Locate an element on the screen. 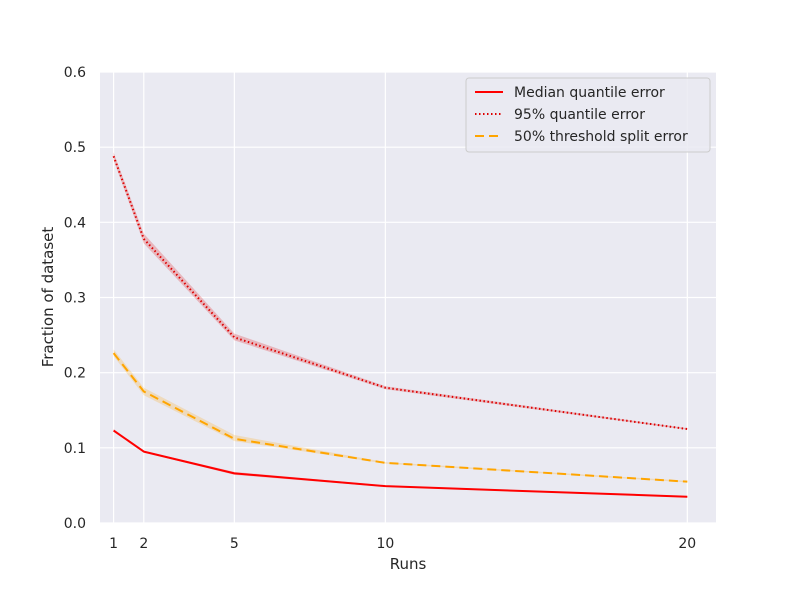 The height and width of the screenshot is (598, 797). y-tick-label: 0.0 is located at coordinates (75, 524).